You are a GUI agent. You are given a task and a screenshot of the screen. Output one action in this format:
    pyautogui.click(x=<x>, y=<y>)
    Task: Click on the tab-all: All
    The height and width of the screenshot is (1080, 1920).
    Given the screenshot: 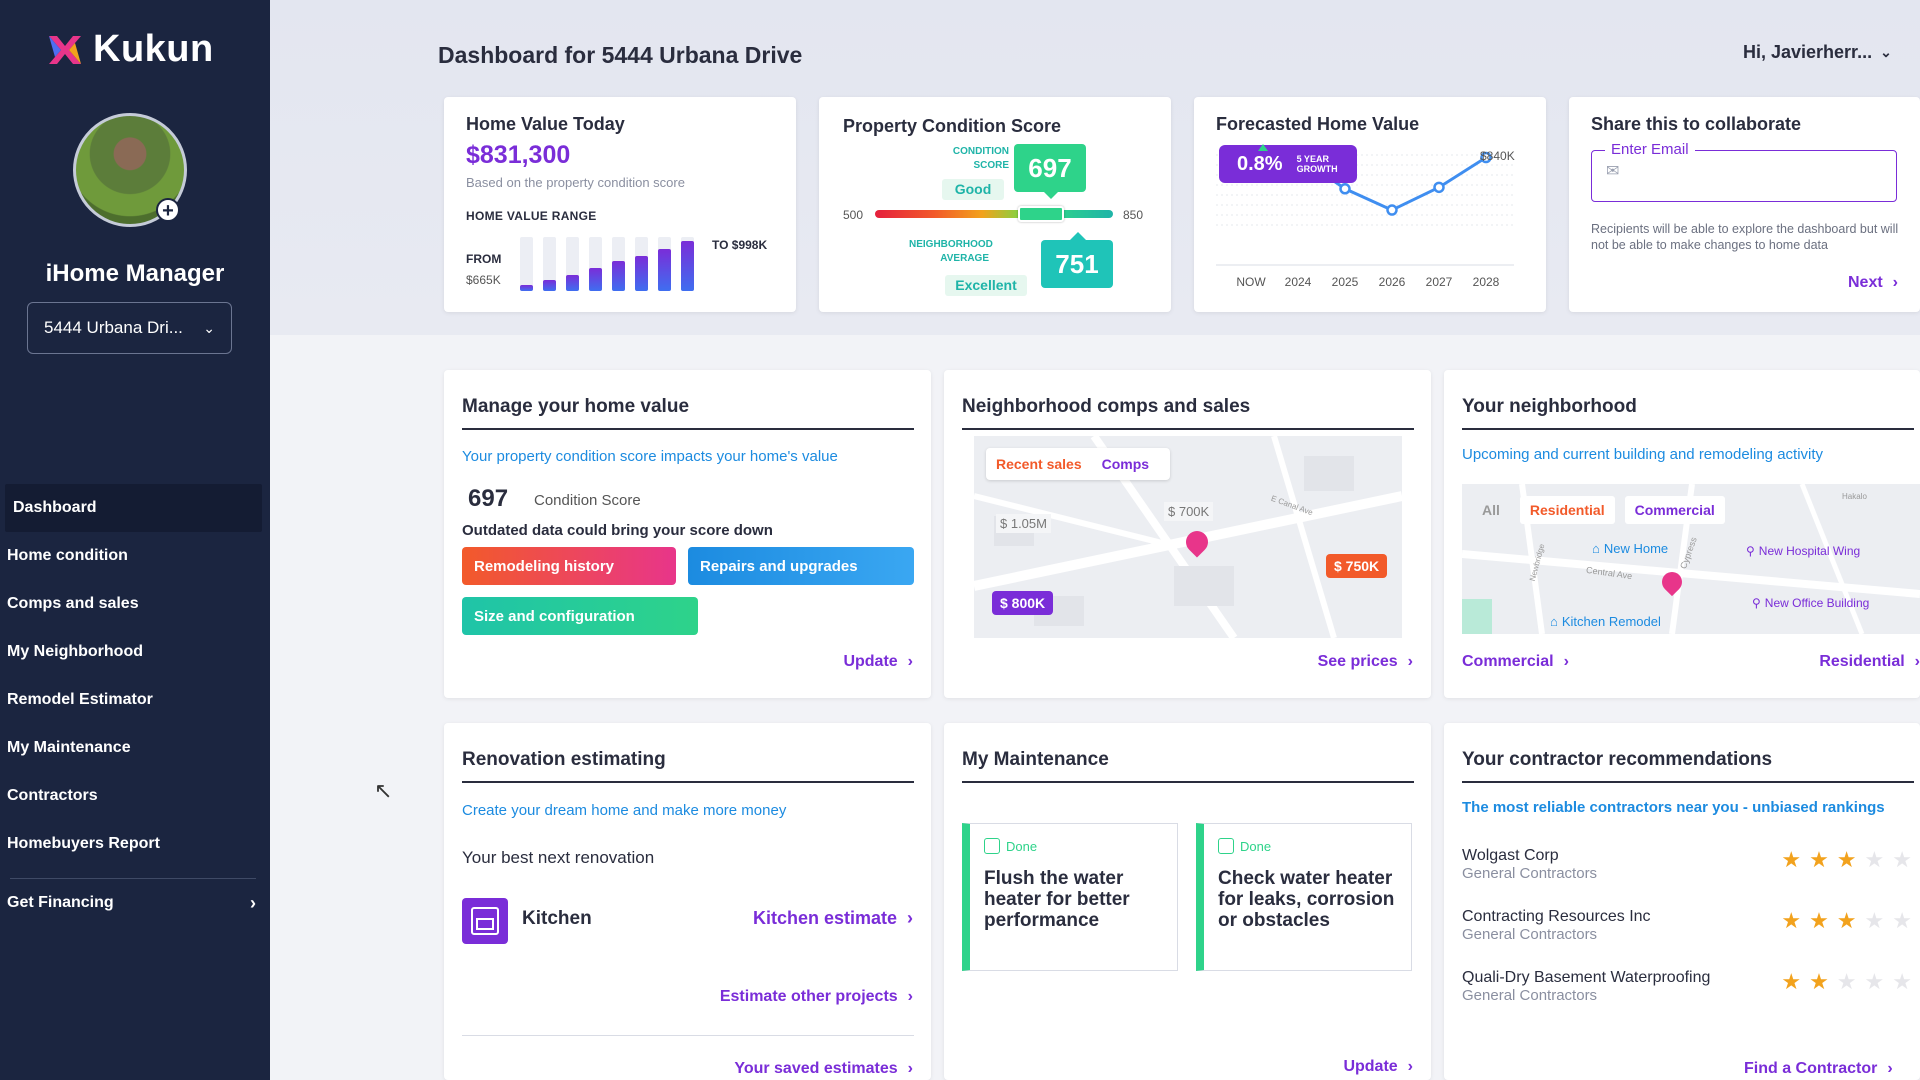 What is the action you would take?
    pyautogui.click(x=1491, y=510)
    